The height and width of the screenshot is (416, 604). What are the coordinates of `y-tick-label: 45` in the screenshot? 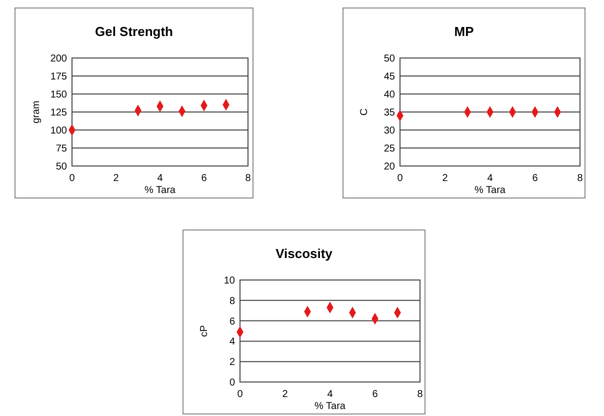 It's located at (390, 77).